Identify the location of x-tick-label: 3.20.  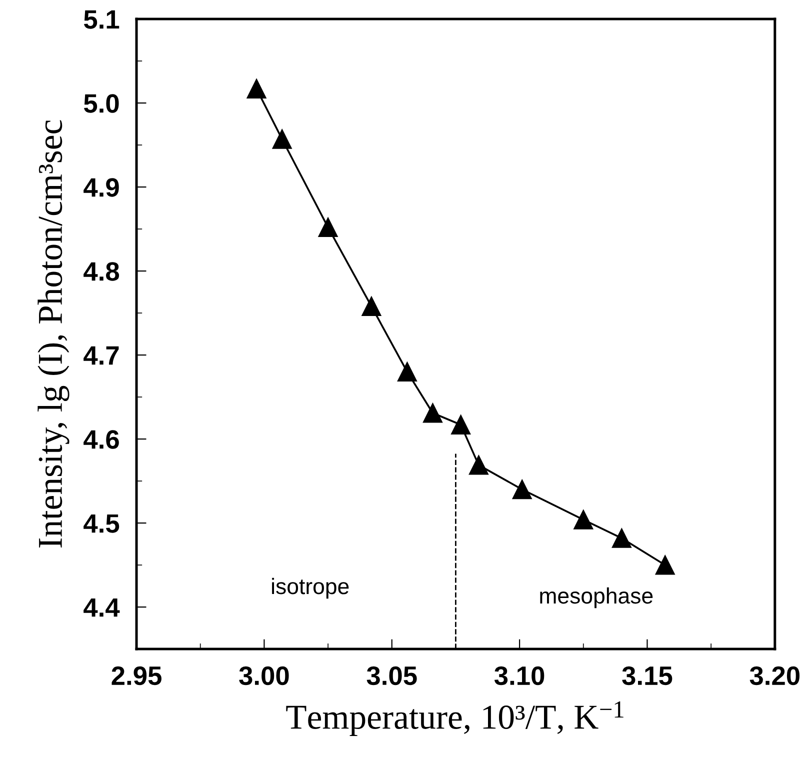
(775, 676).